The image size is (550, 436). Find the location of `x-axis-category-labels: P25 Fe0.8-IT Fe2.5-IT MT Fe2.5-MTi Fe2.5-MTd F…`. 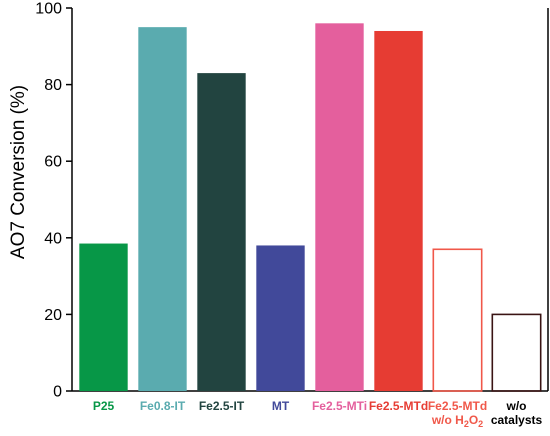

x-axis-category-labels: P25 Fe0.8-IT Fe2.5-IT MT Fe2.5-MTi Fe2.5-MTd F… is located at coordinates (318, 414).